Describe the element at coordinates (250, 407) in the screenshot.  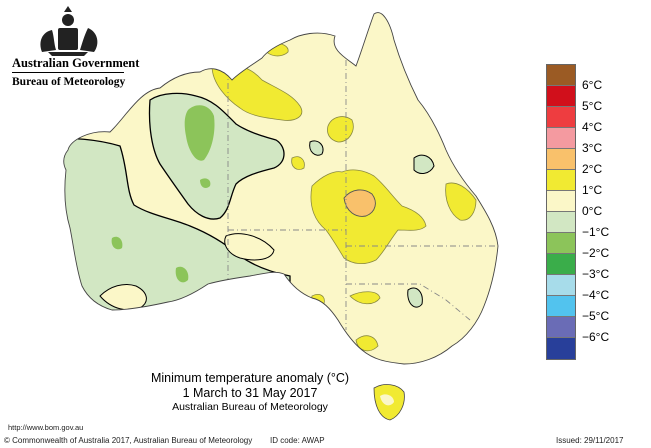
I see `map-title-line3: Australian Bureau of Meteorology` at that location.